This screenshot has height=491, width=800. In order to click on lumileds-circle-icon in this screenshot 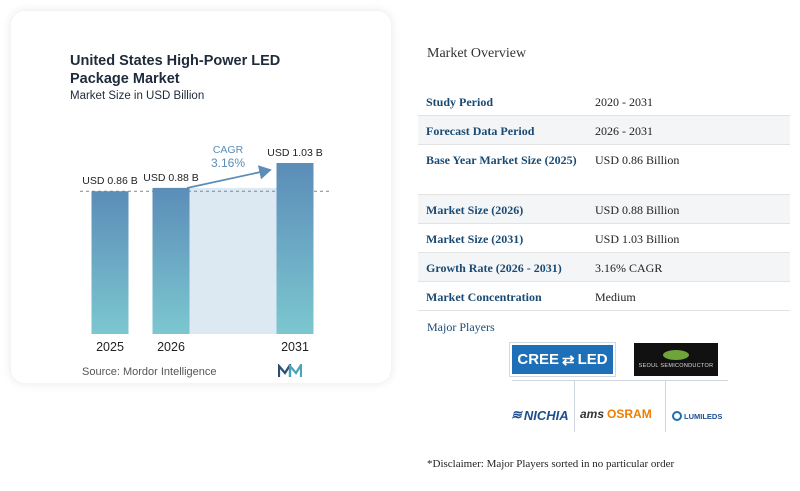, I will do `click(677, 416)`.